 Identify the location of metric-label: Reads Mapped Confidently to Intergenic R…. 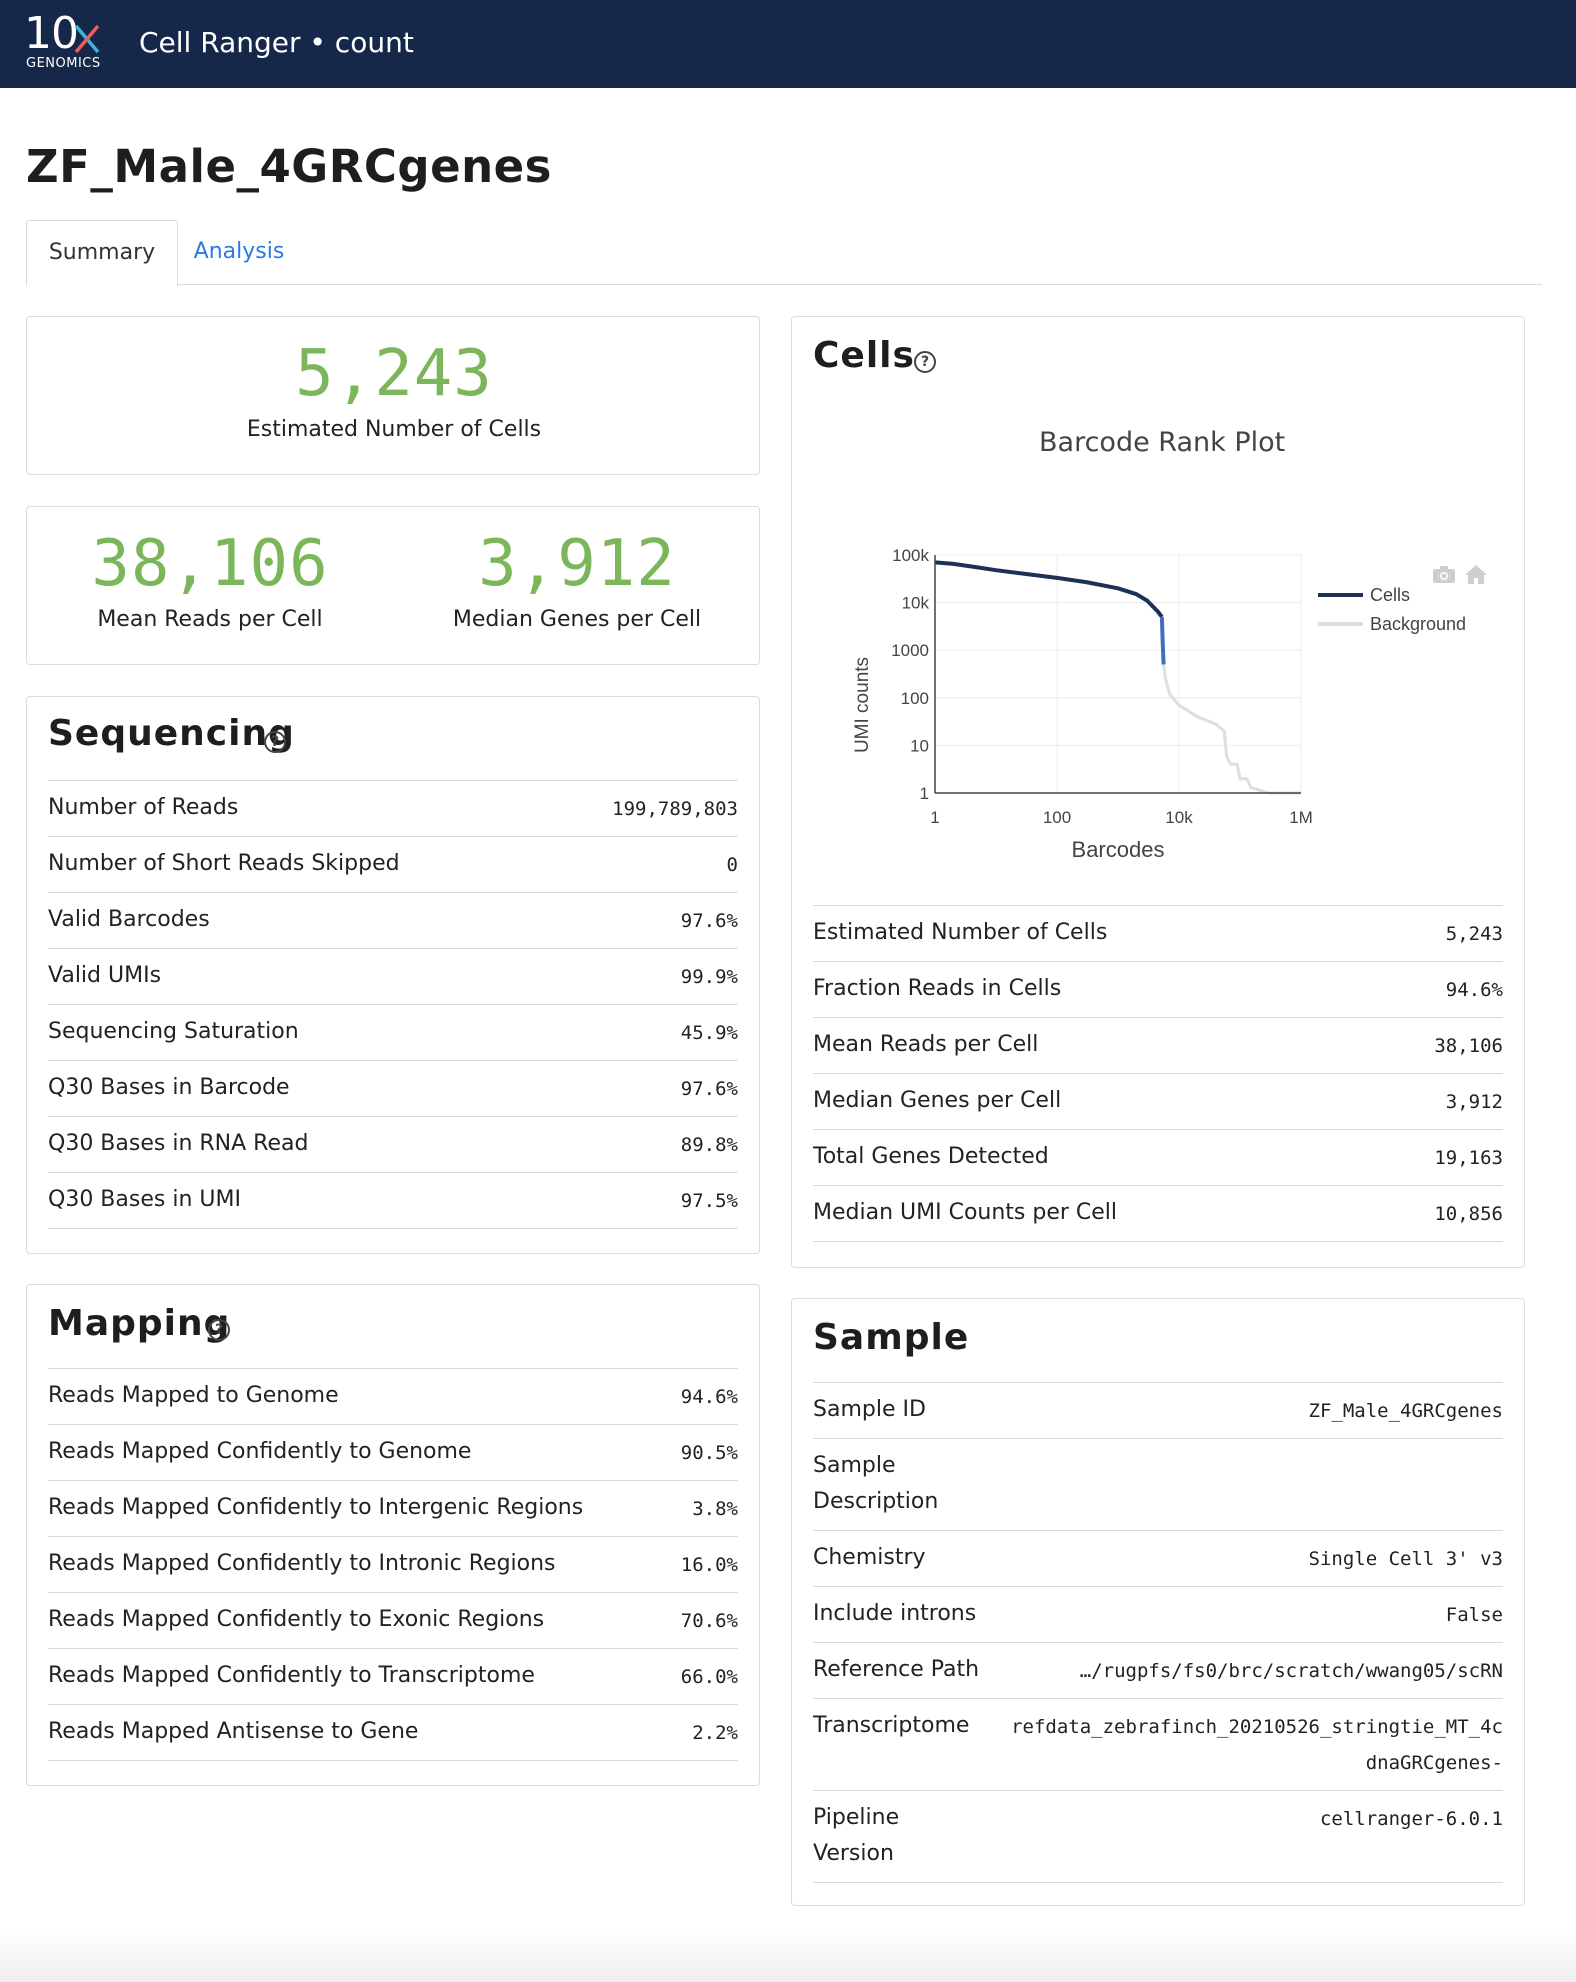
(316, 1507).